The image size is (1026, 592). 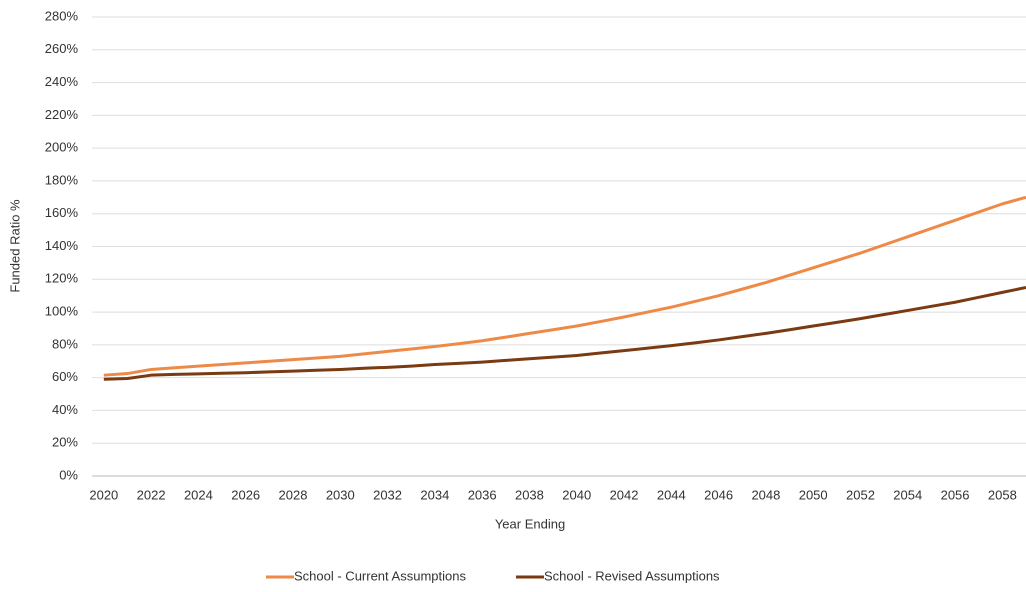 I want to click on x-tick-label: 2042, so click(x=624, y=494).